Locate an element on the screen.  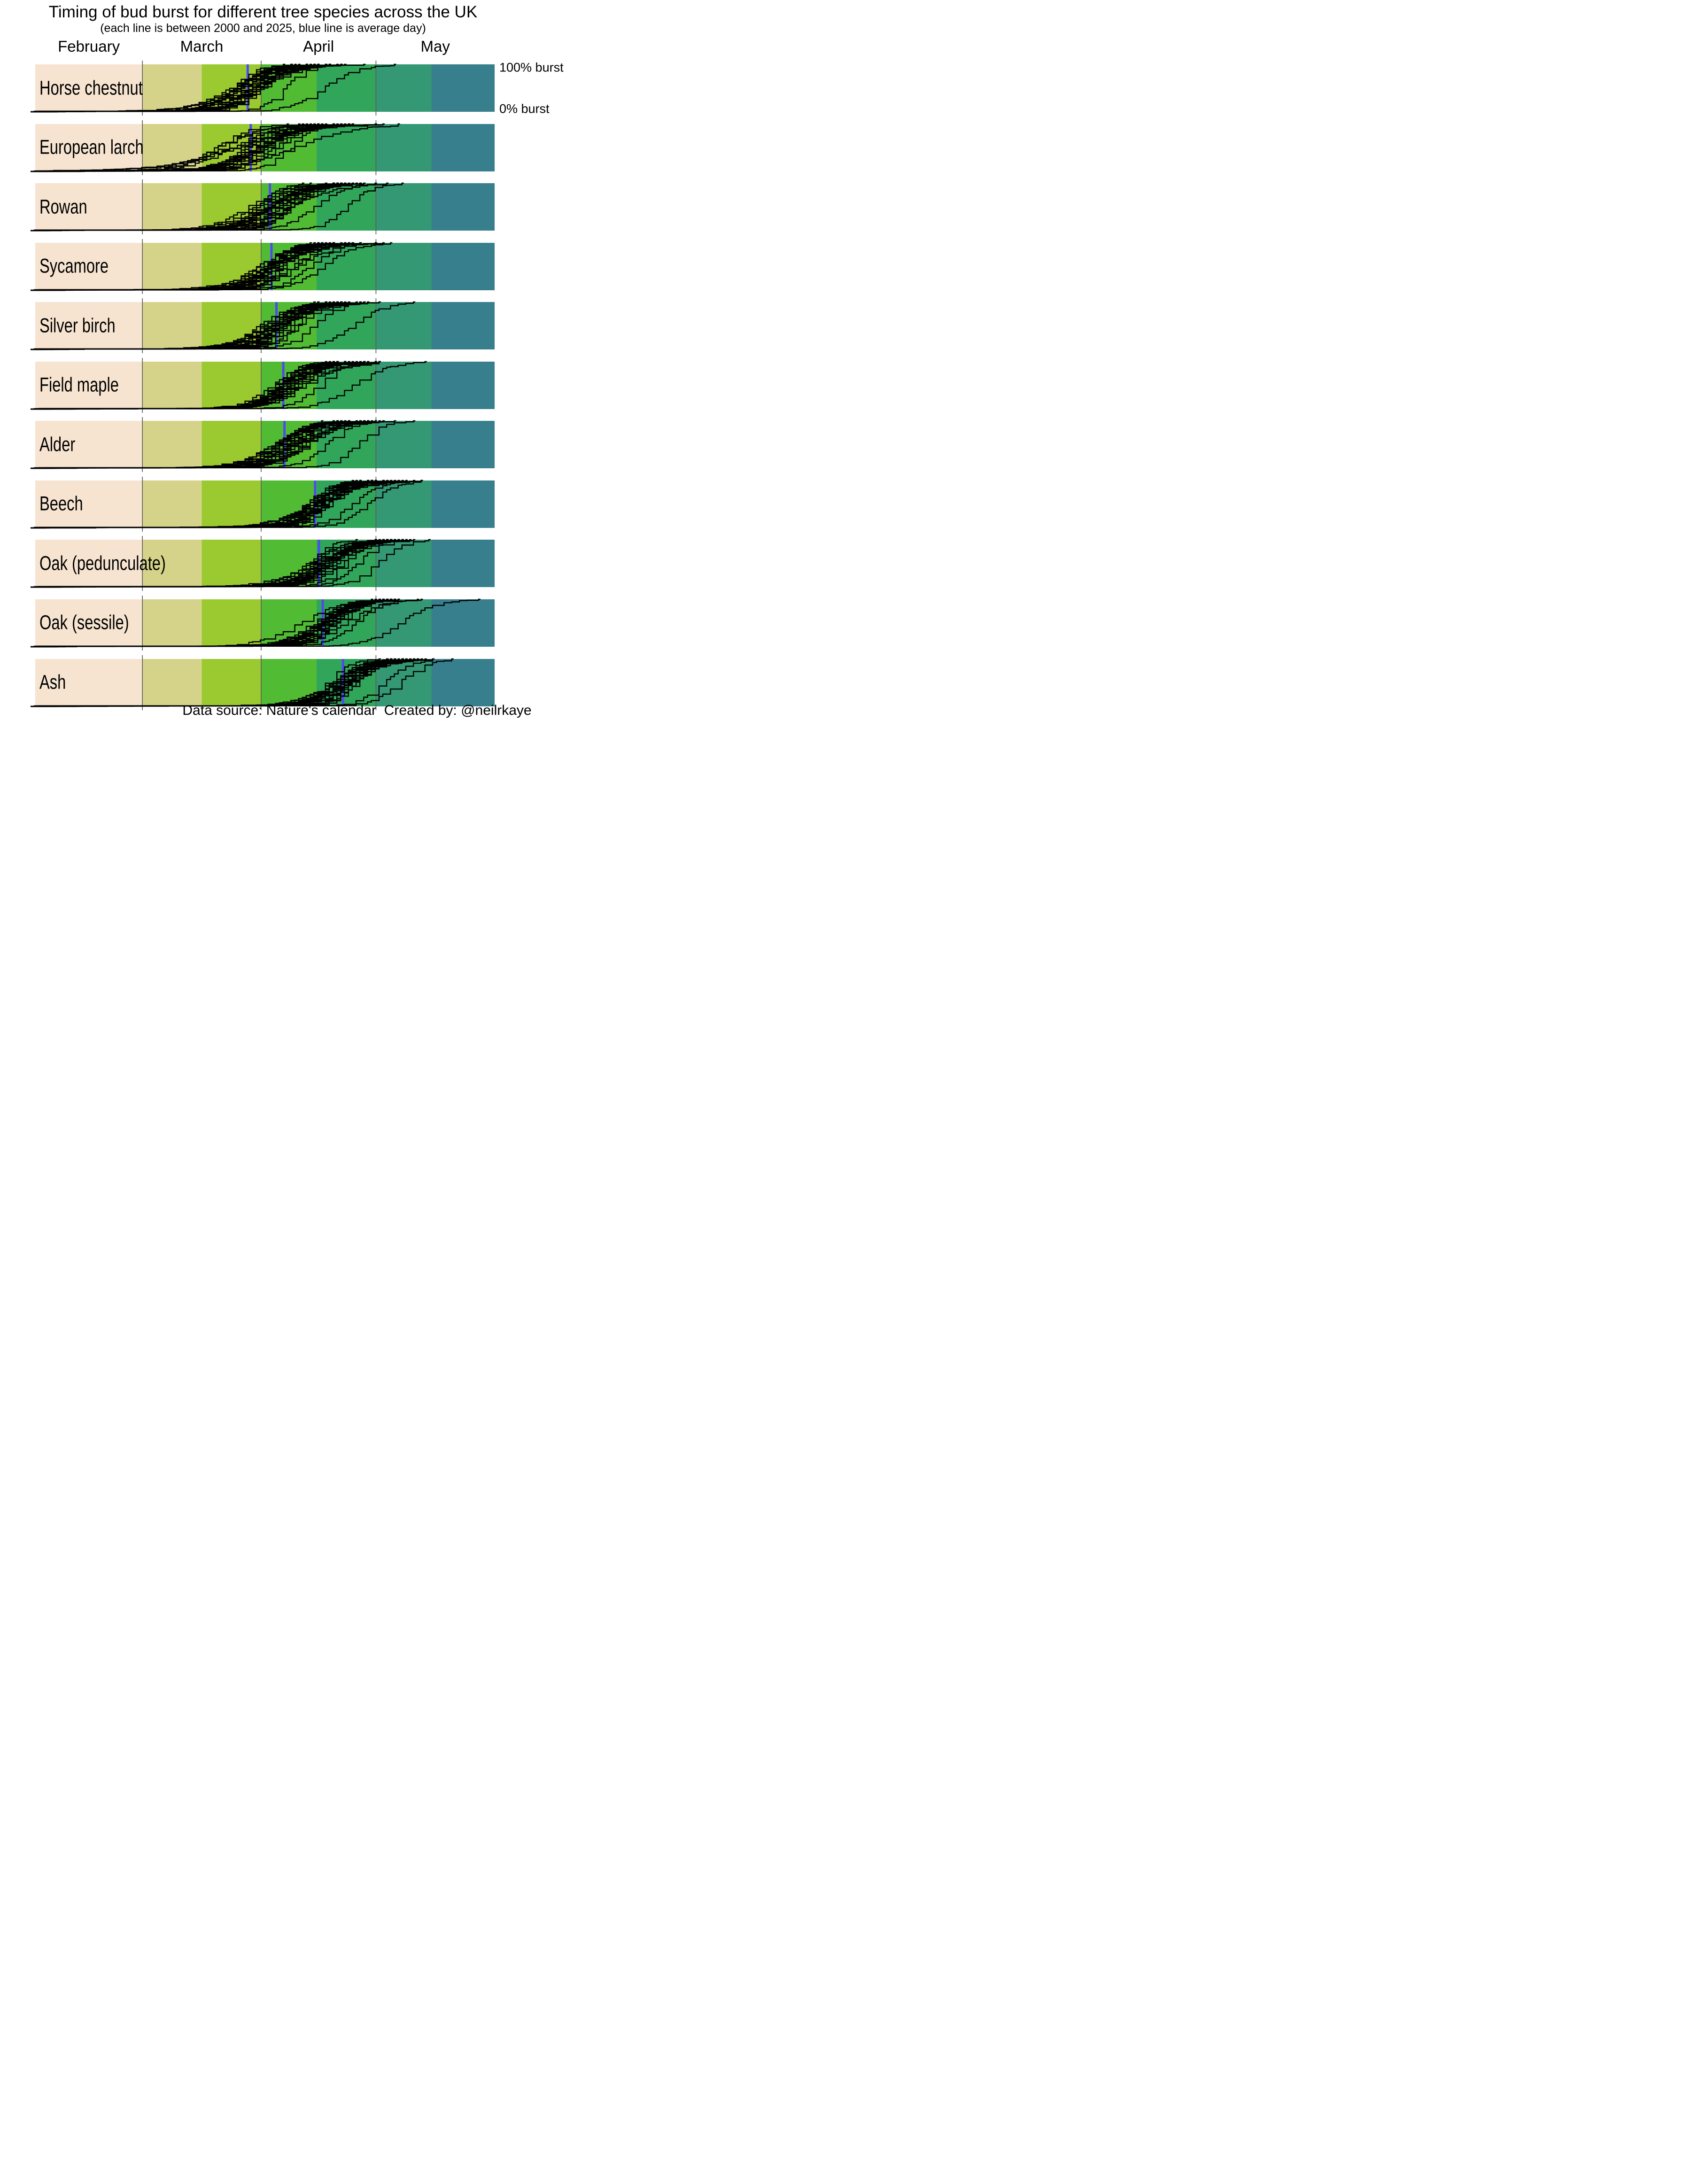
species-label: Alder is located at coordinates (57, 444).